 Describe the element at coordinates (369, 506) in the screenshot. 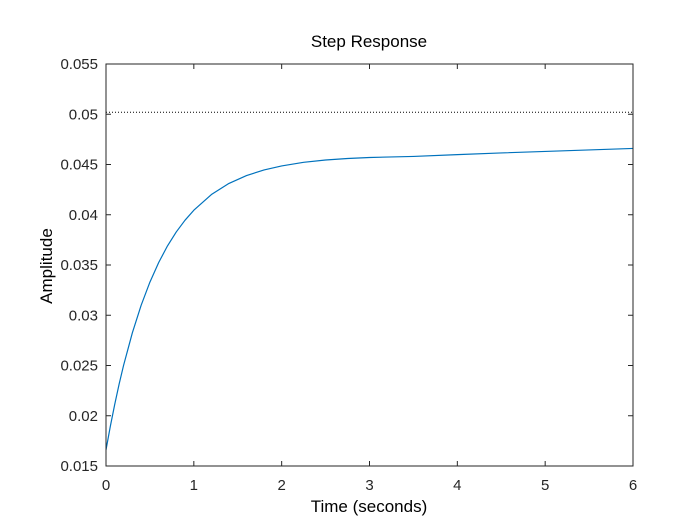

I see `x-axis-label: Time (seconds)` at that location.